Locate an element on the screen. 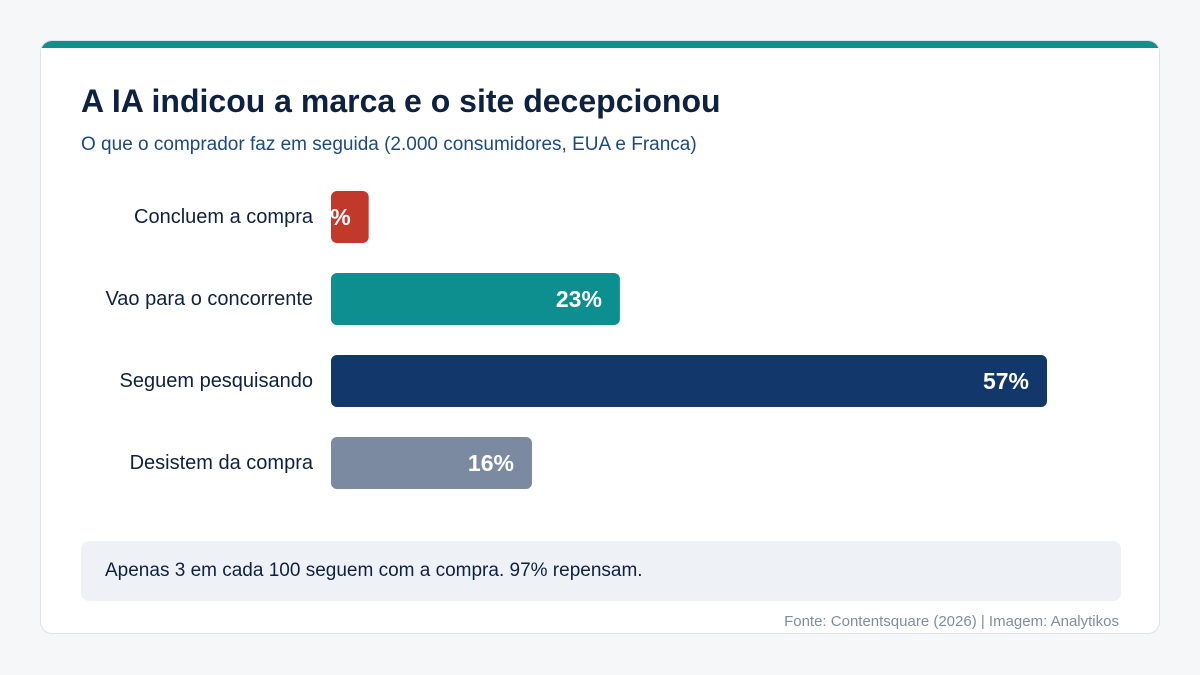 Image resolution: width=1200 pixels, height=675 pixels. category-label: Seguem pesquisando is located at coordinates (216, 381).